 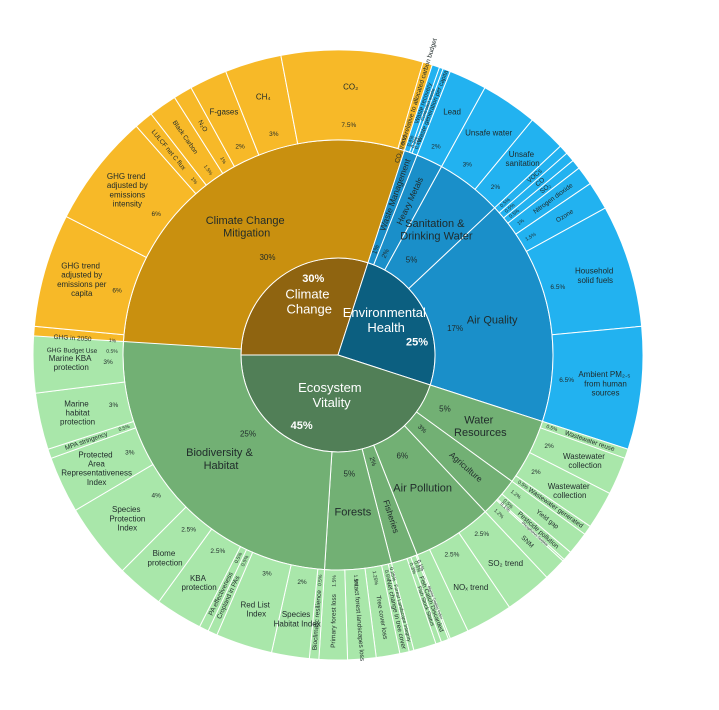 I want to click on label: Sanitation & Drinking Water, so click(x=435, y=230).